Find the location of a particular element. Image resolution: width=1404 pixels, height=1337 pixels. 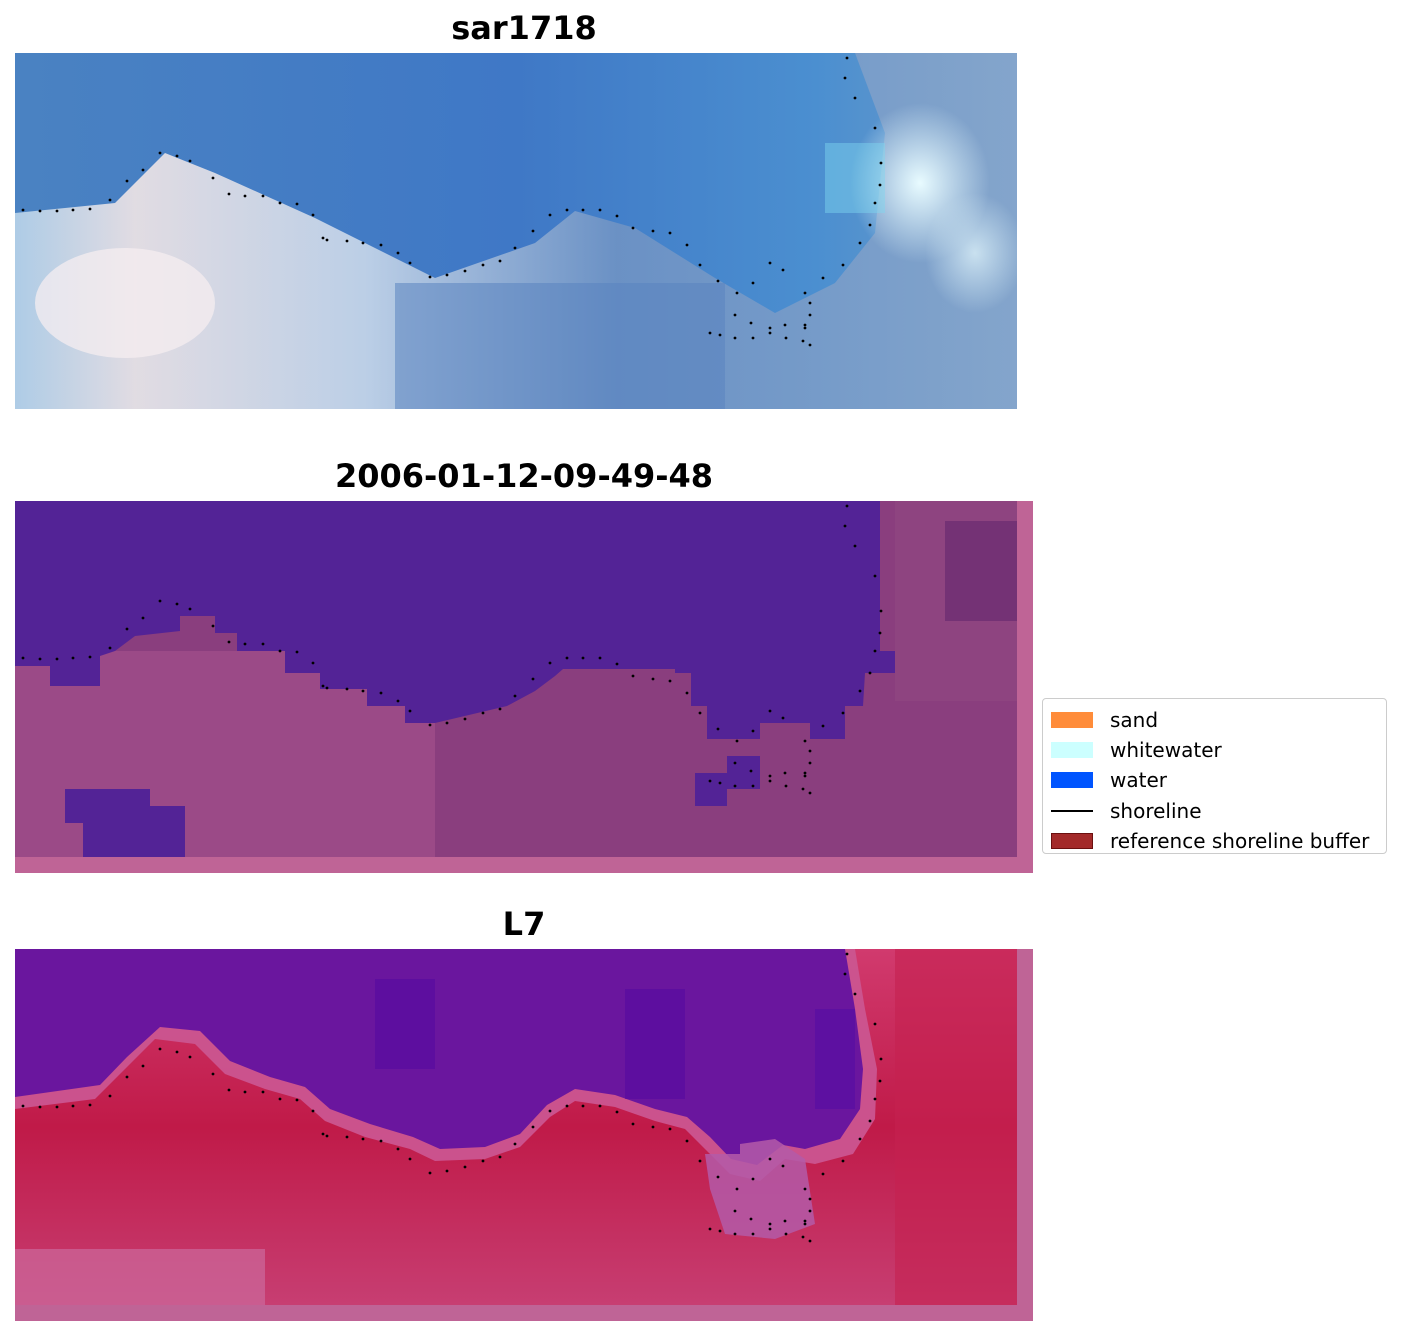

legend-item-whitewater: whitewater is located at coordinates (1214, 750).